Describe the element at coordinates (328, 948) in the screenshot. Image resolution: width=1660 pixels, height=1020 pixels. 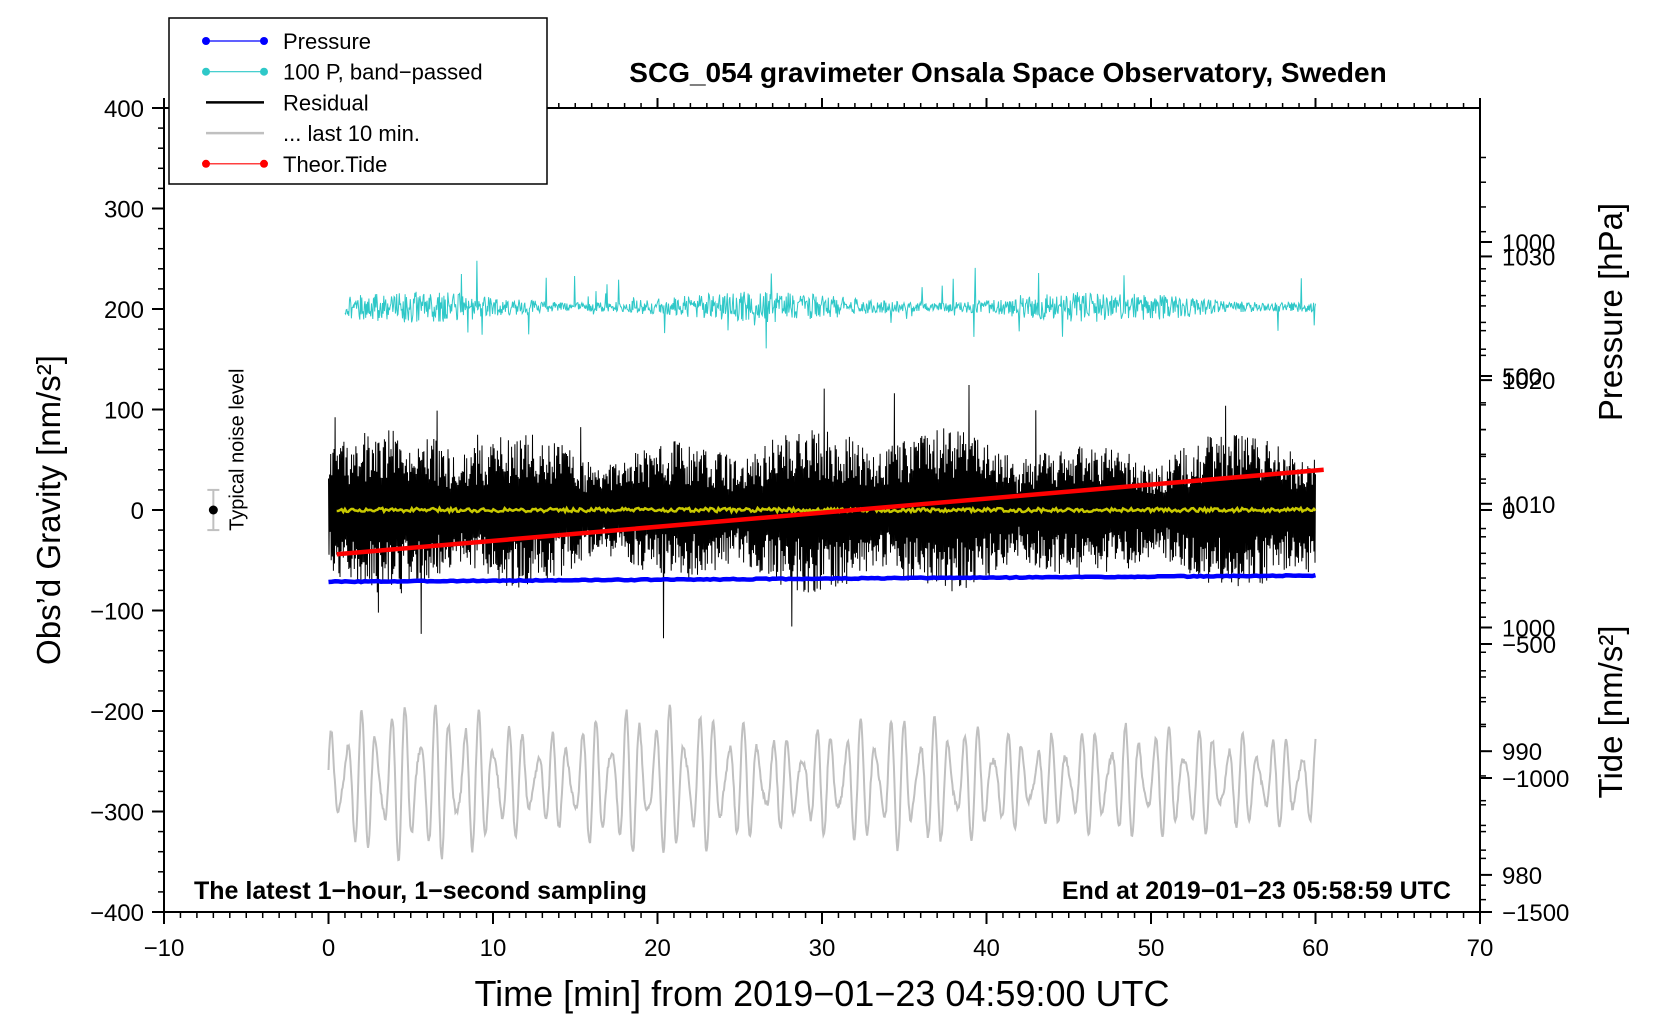
I see `x-tick-label: 0` at that location.